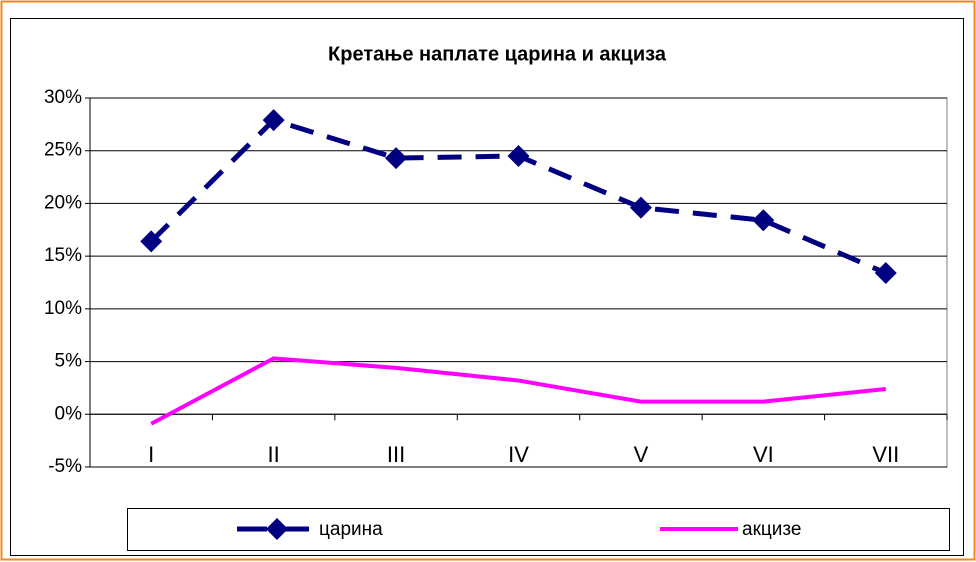 The image size is (976, 562). What do you see at coordinates (63, 308) in the screenshot?
I see `y-tick-label: 10%` at bounding box center [63, 308].